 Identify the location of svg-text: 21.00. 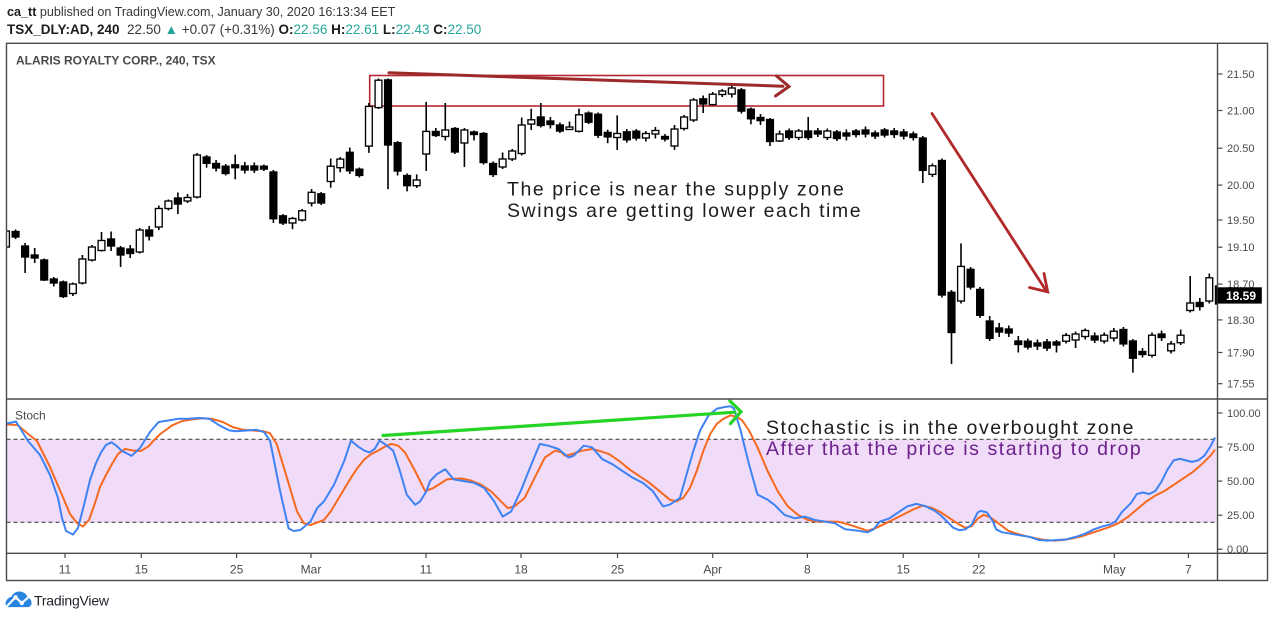
(1241, 112).